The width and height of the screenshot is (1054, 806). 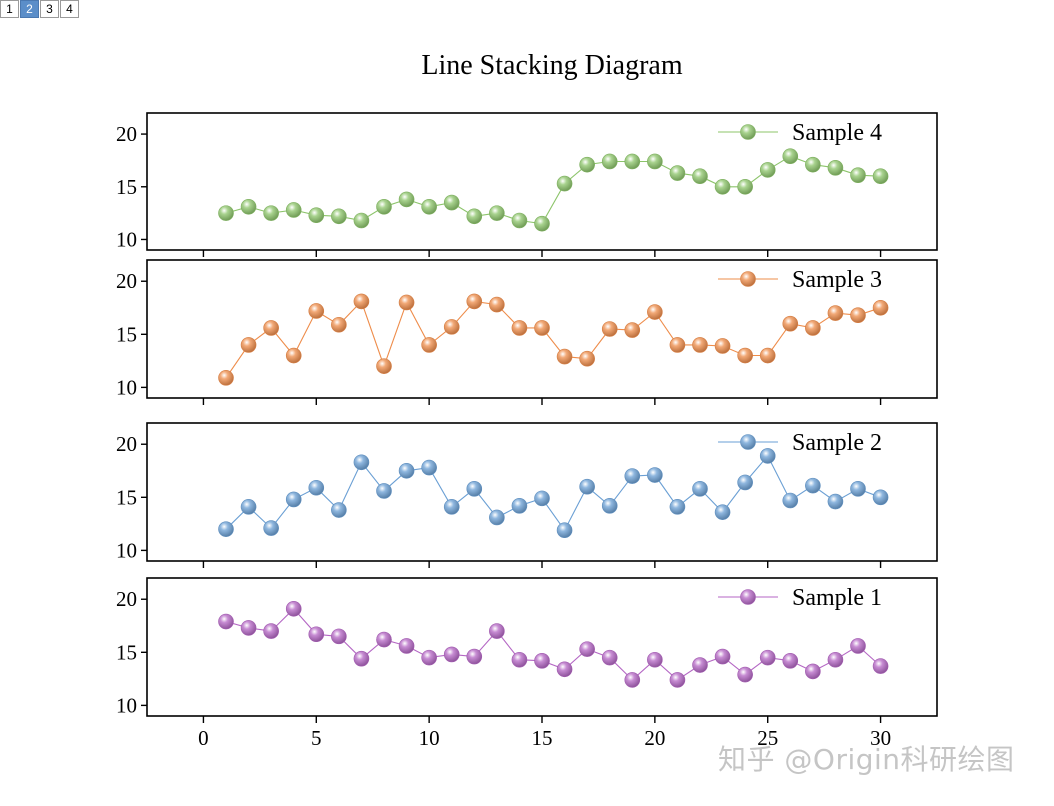 I want to click on x-tick-label: 0, so click(x=203, y=738).